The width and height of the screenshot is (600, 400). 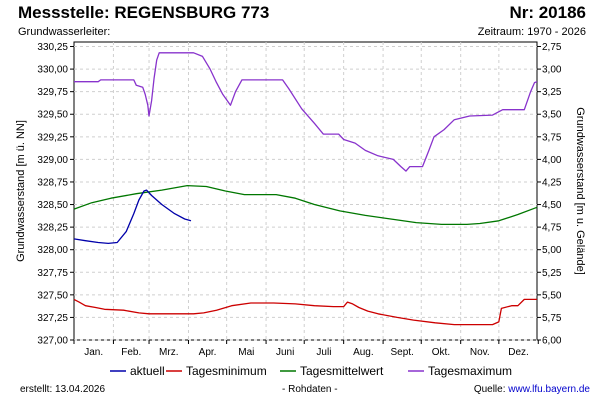 What do you see at coordinates (552, 273) in the screenshot?
I see `y2-tick-label: 5,25` at bounding box center [552, 273].